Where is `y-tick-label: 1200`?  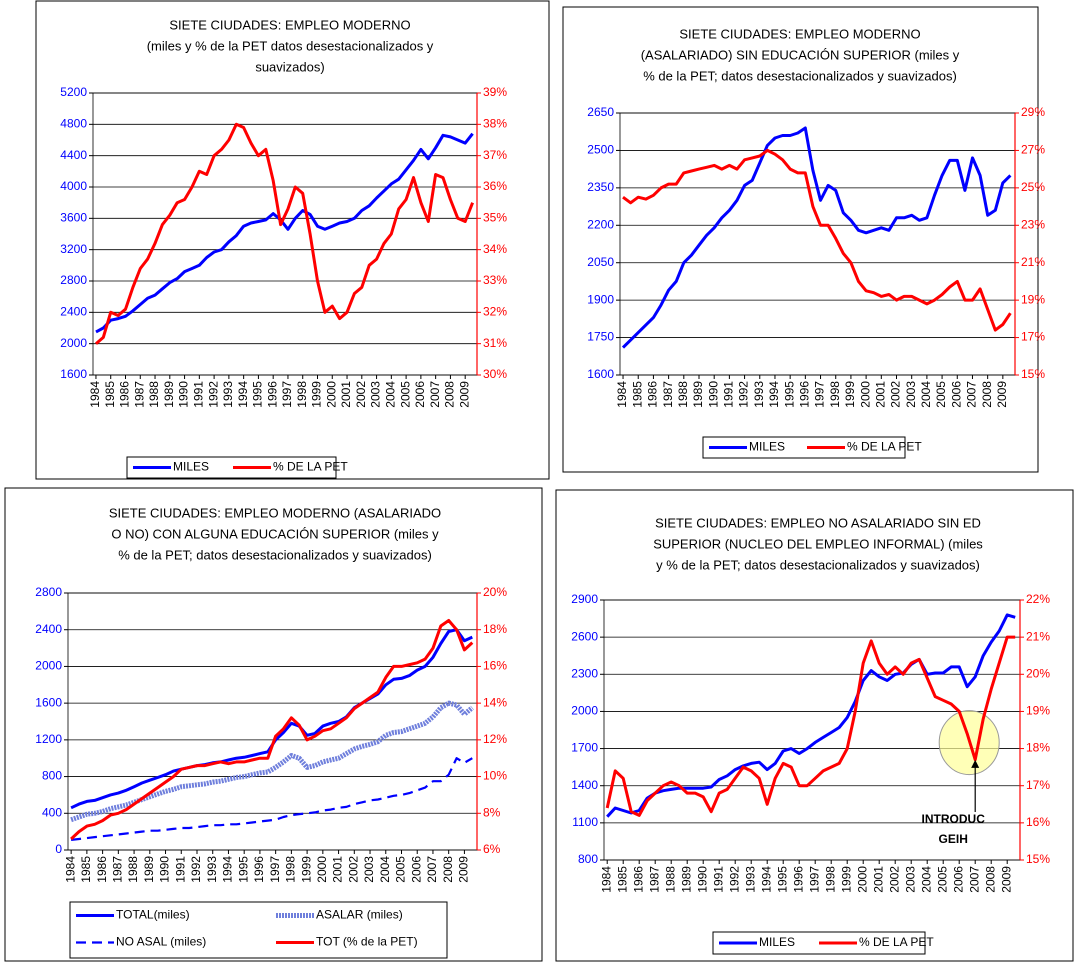
y-tick-label: 1200 is located at coordinates (48, 739).